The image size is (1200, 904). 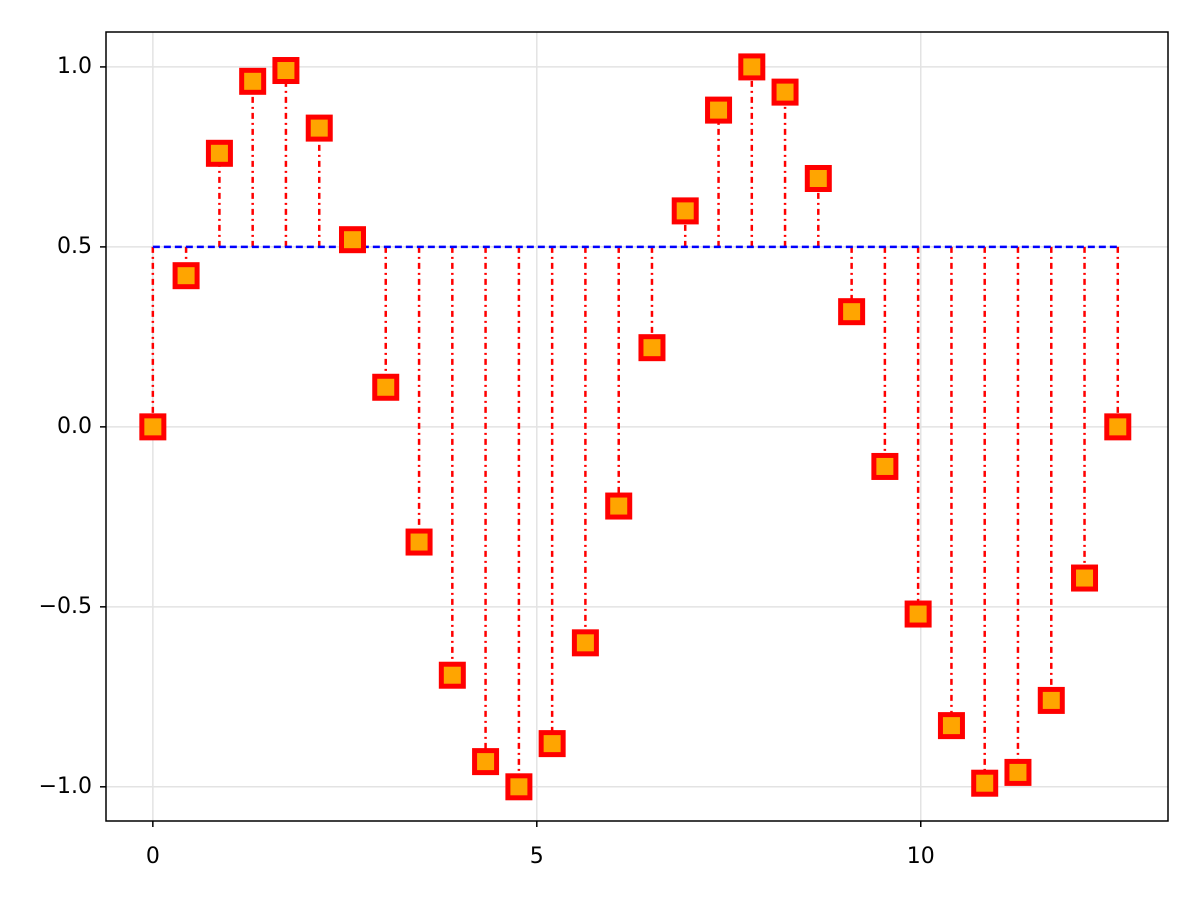 I want to click on x-tick-label: 5, so click(x=537, y=856).